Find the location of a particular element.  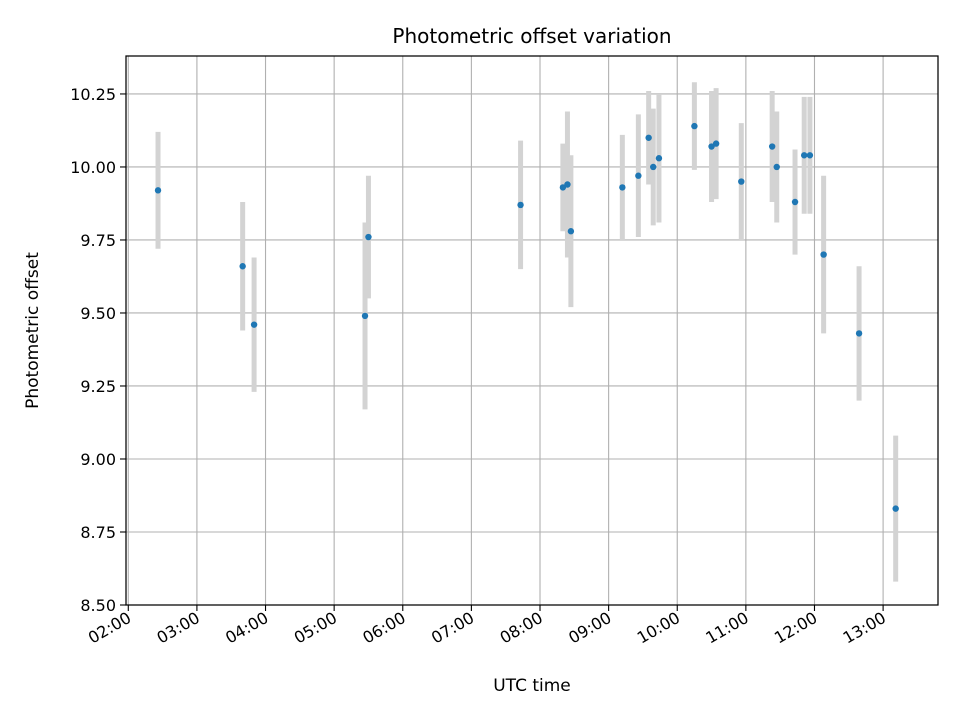

y-tick-label: 8.50 is located at coordinates (98, 605).